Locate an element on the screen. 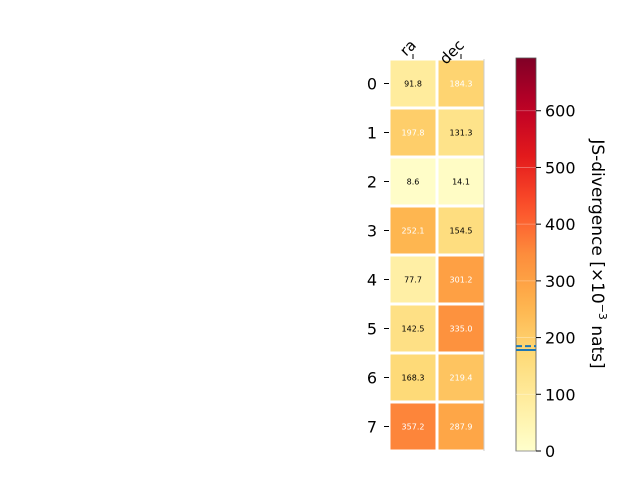 This screenshot has width=640, height=480. colorbar-tick-label: 100 is located at coordinates (560, 394).